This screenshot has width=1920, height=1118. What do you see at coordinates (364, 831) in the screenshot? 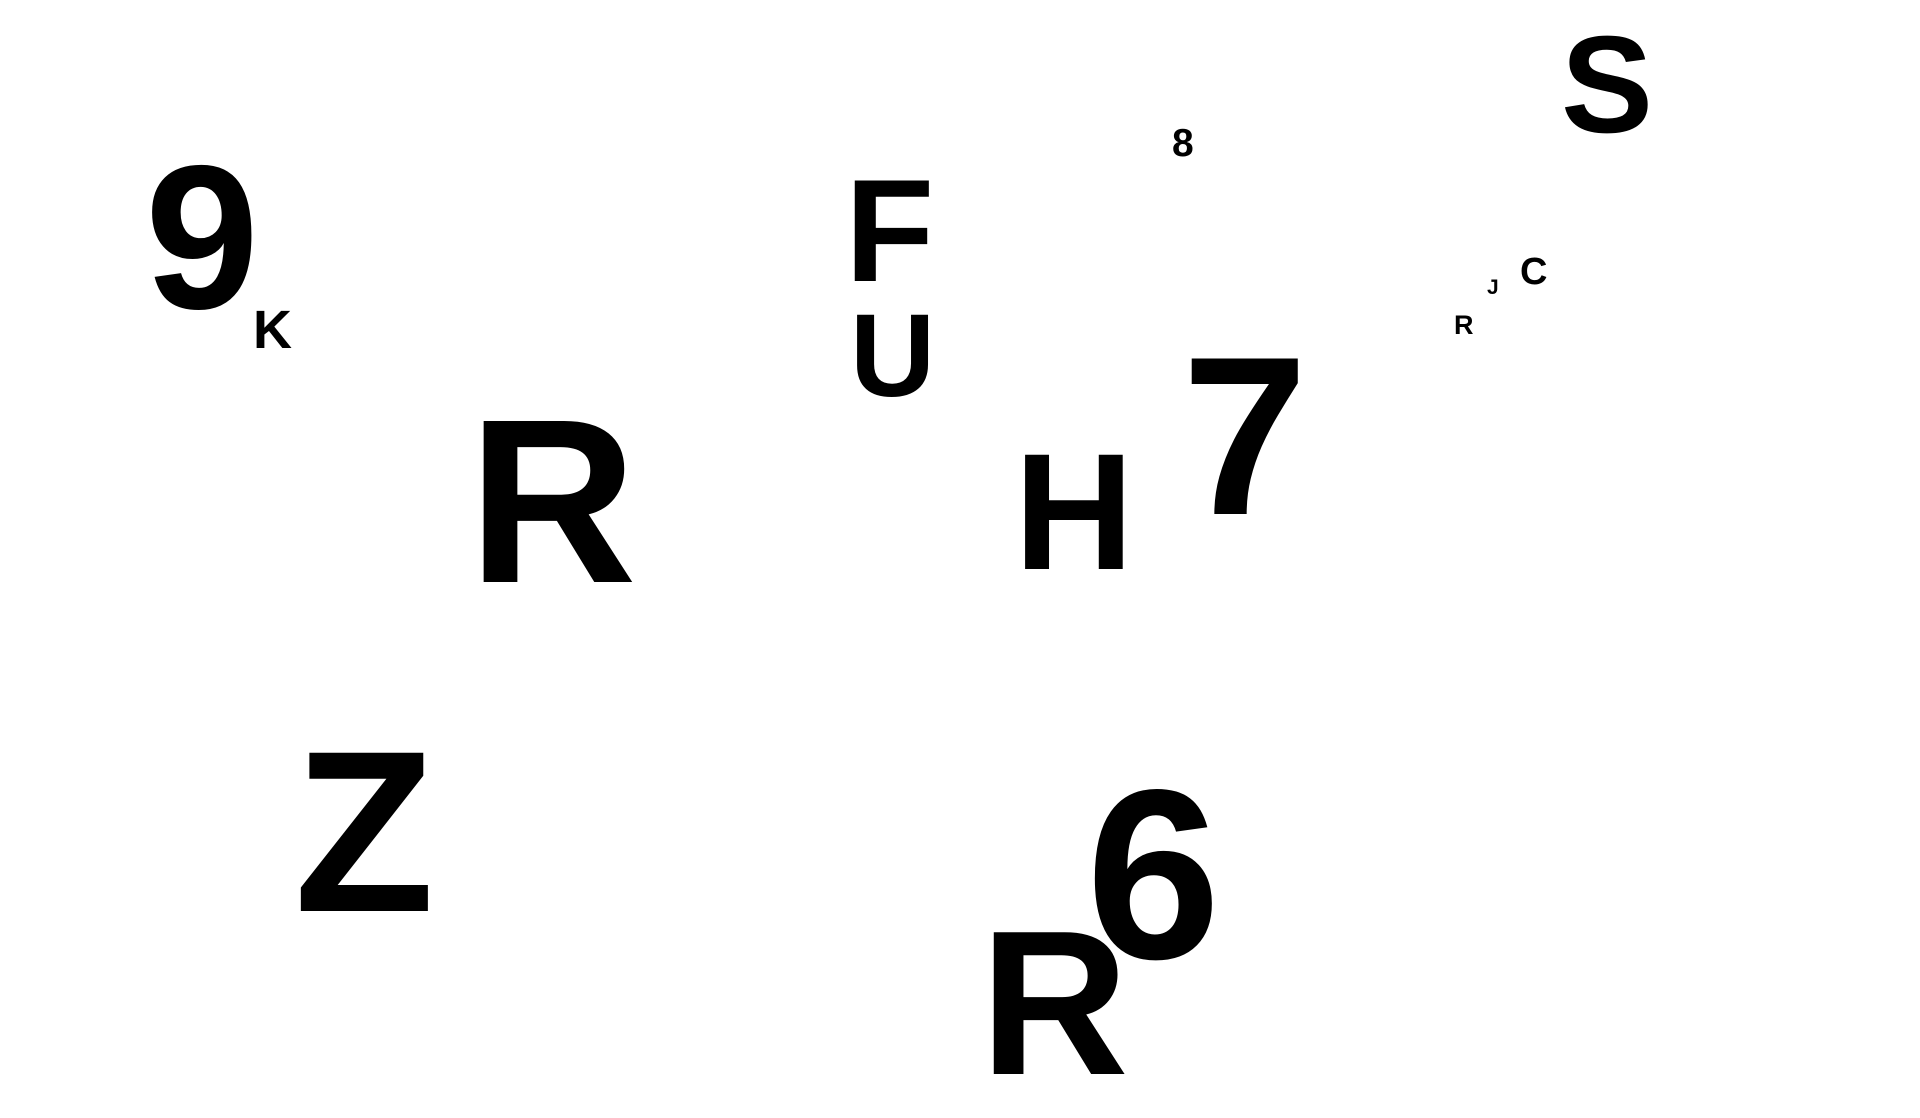
I see `glyph-z: Z` at bounding box center [364, 831].